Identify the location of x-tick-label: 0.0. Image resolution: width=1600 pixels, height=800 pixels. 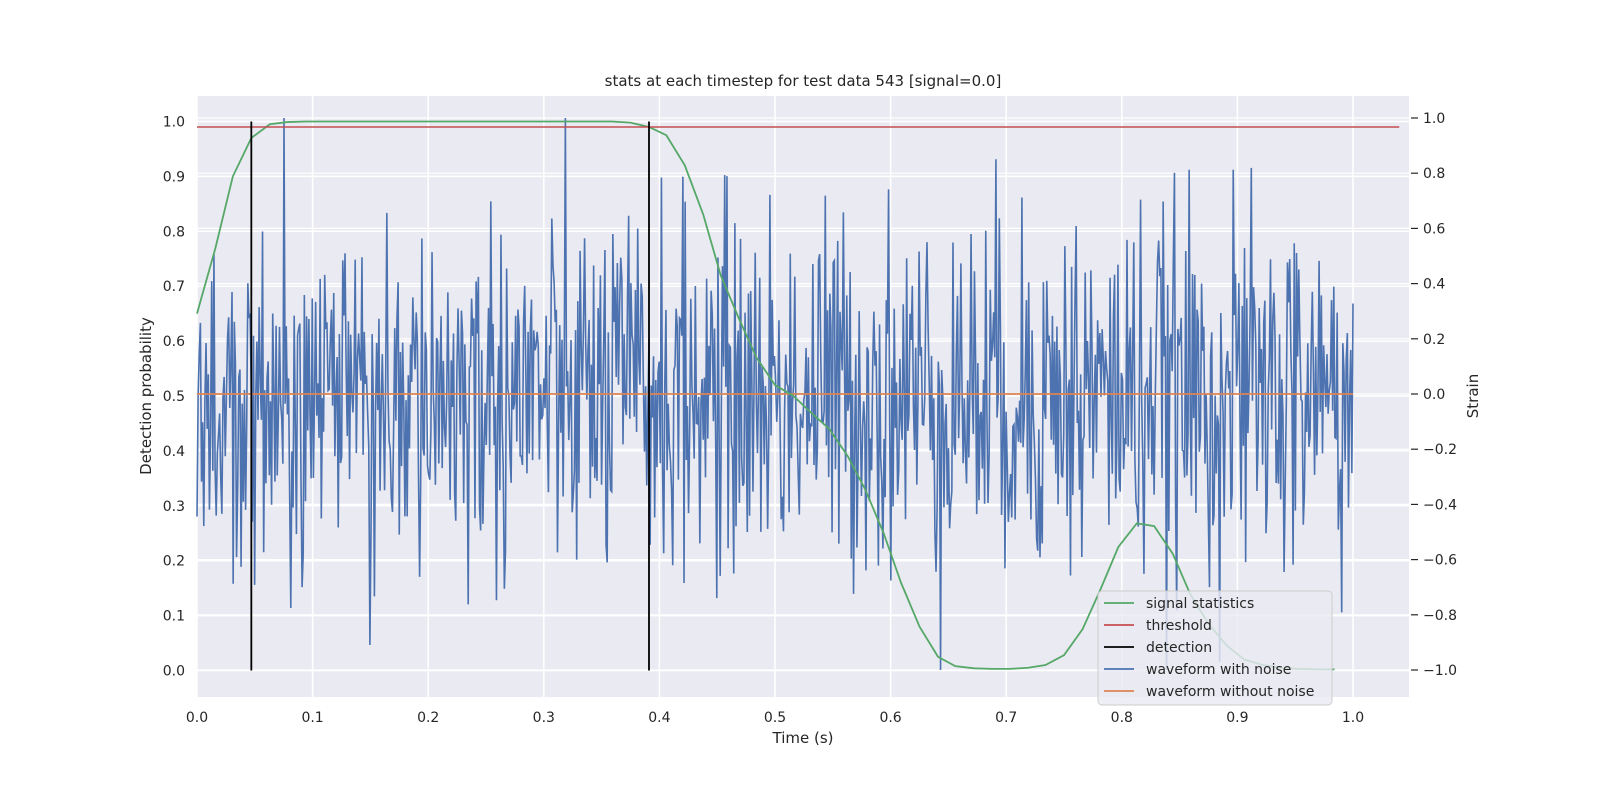
(197, 718).